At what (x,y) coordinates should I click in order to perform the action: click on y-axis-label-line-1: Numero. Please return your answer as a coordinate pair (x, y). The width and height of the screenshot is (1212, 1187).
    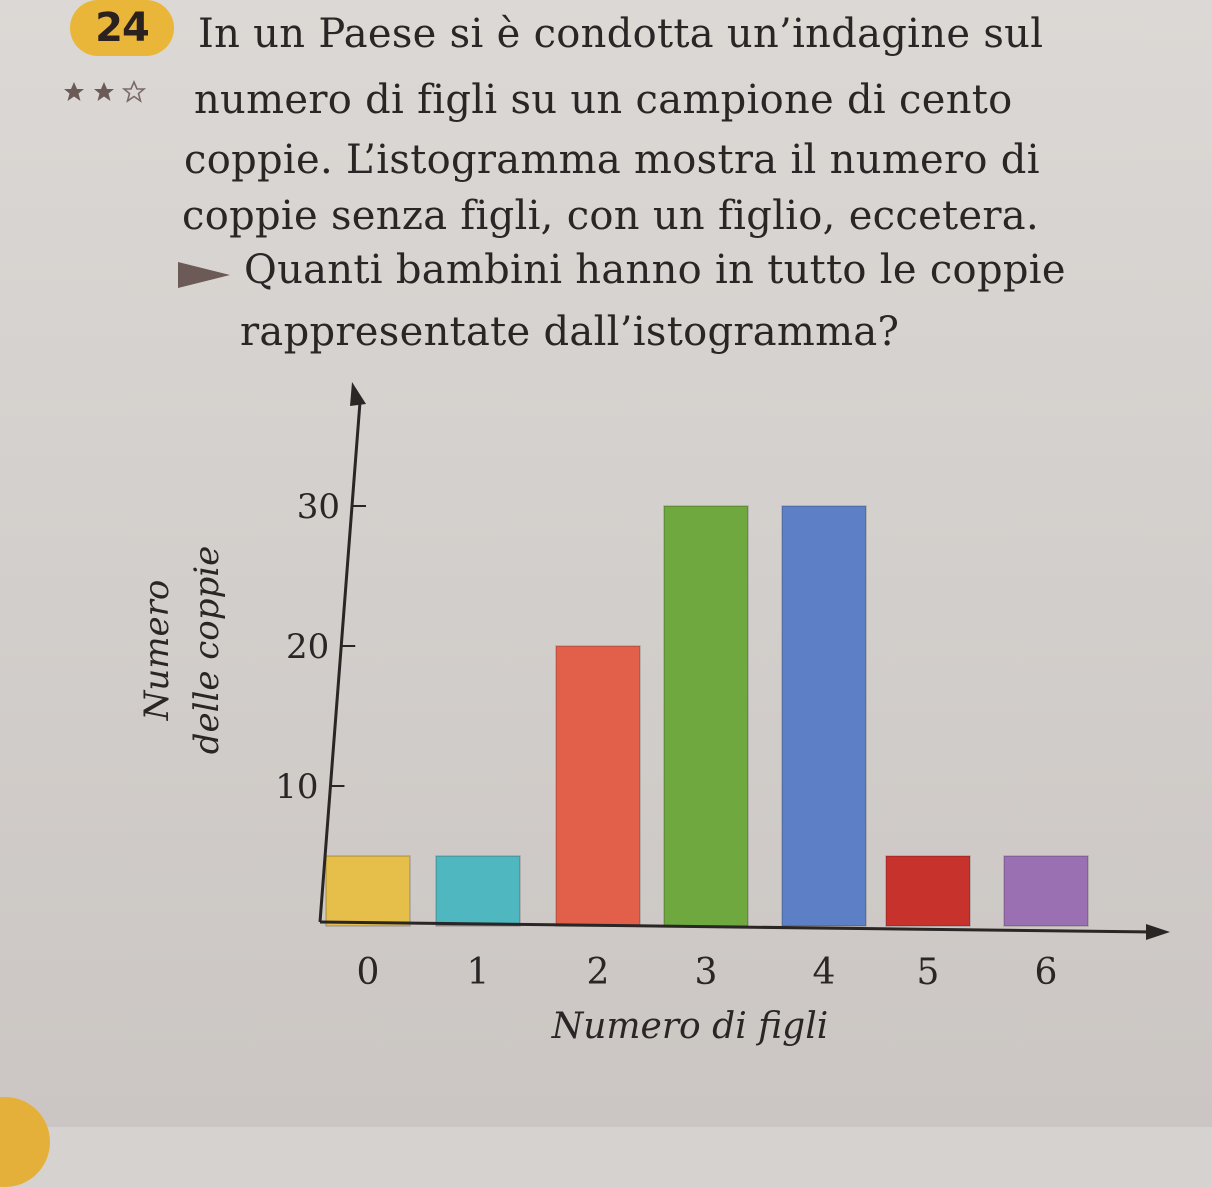
    Looking at the image, I should click on (157, 651).